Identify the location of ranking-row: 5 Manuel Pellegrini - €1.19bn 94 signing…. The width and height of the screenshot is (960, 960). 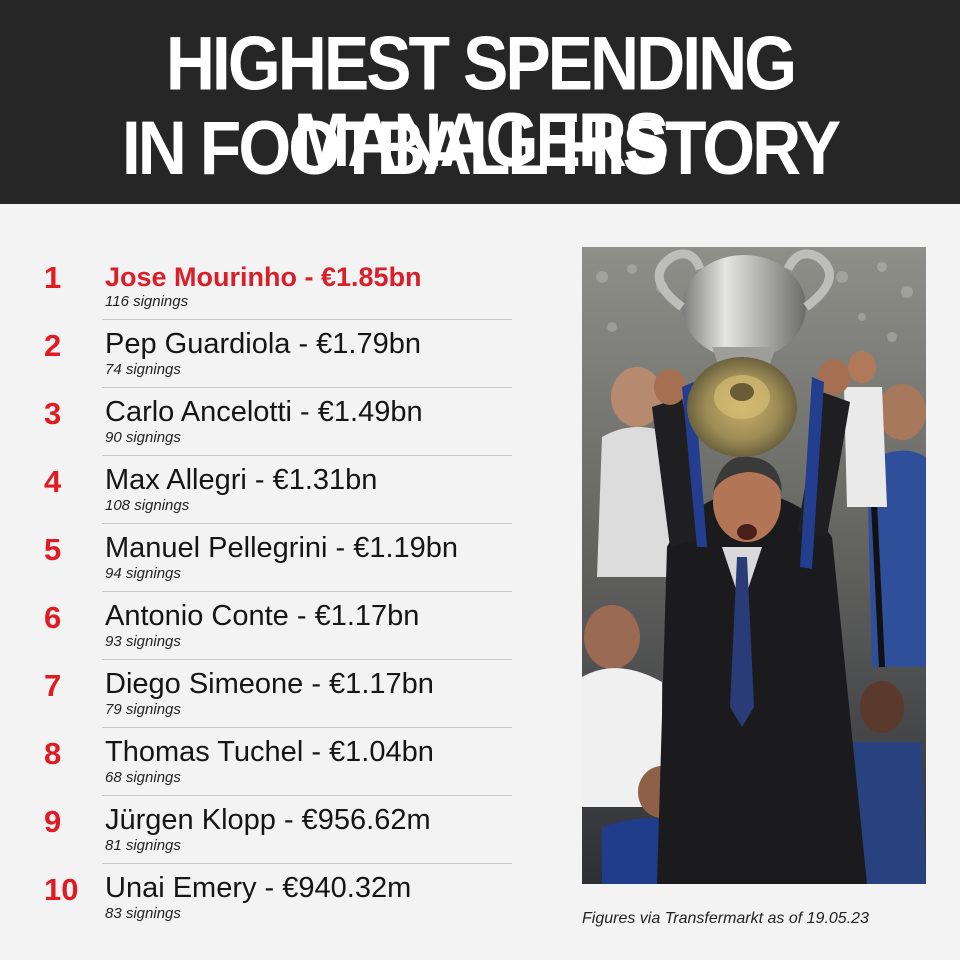
(278, 558).